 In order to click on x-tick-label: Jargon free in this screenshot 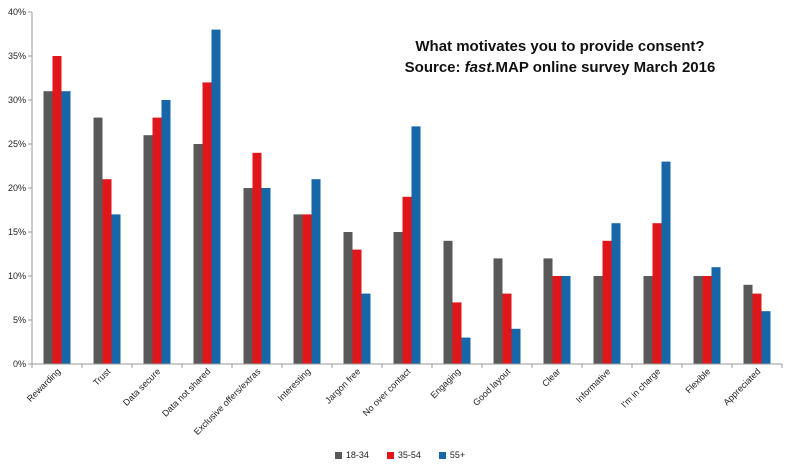, I will do `click(342, 385)`.